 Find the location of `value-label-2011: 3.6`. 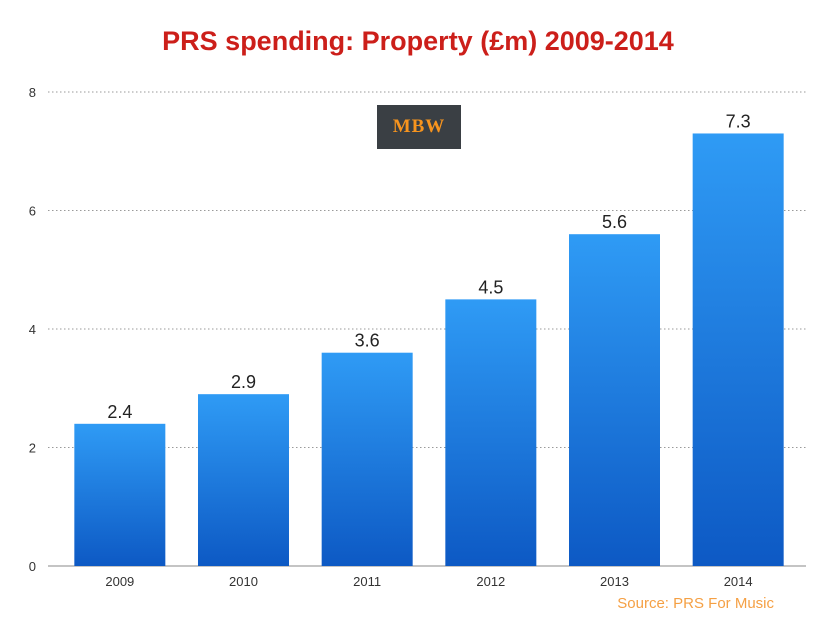

value-label-2011: 3.6 is located at coordinates (367, 341).